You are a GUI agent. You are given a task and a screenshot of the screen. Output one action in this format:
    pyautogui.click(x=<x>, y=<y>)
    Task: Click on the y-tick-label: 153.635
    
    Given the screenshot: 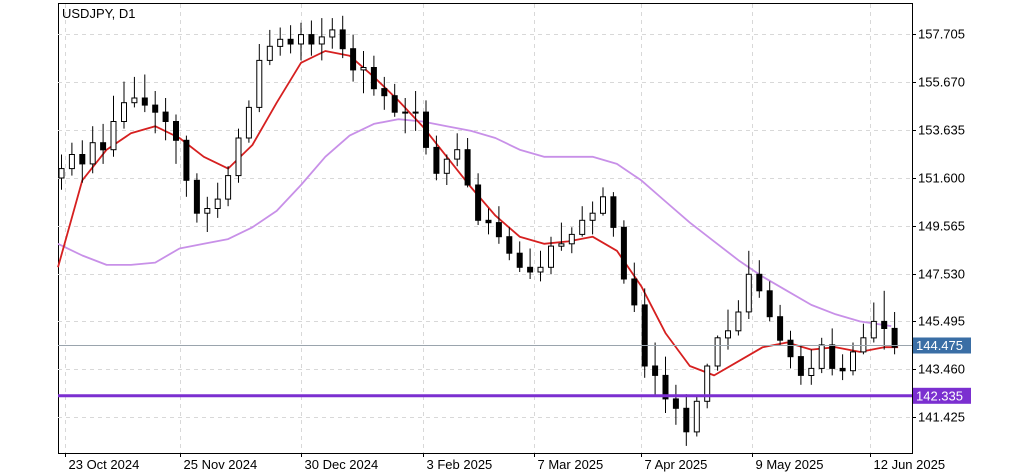 What is the action you would take?
    pyautogui.click(x=941, y=130)
    